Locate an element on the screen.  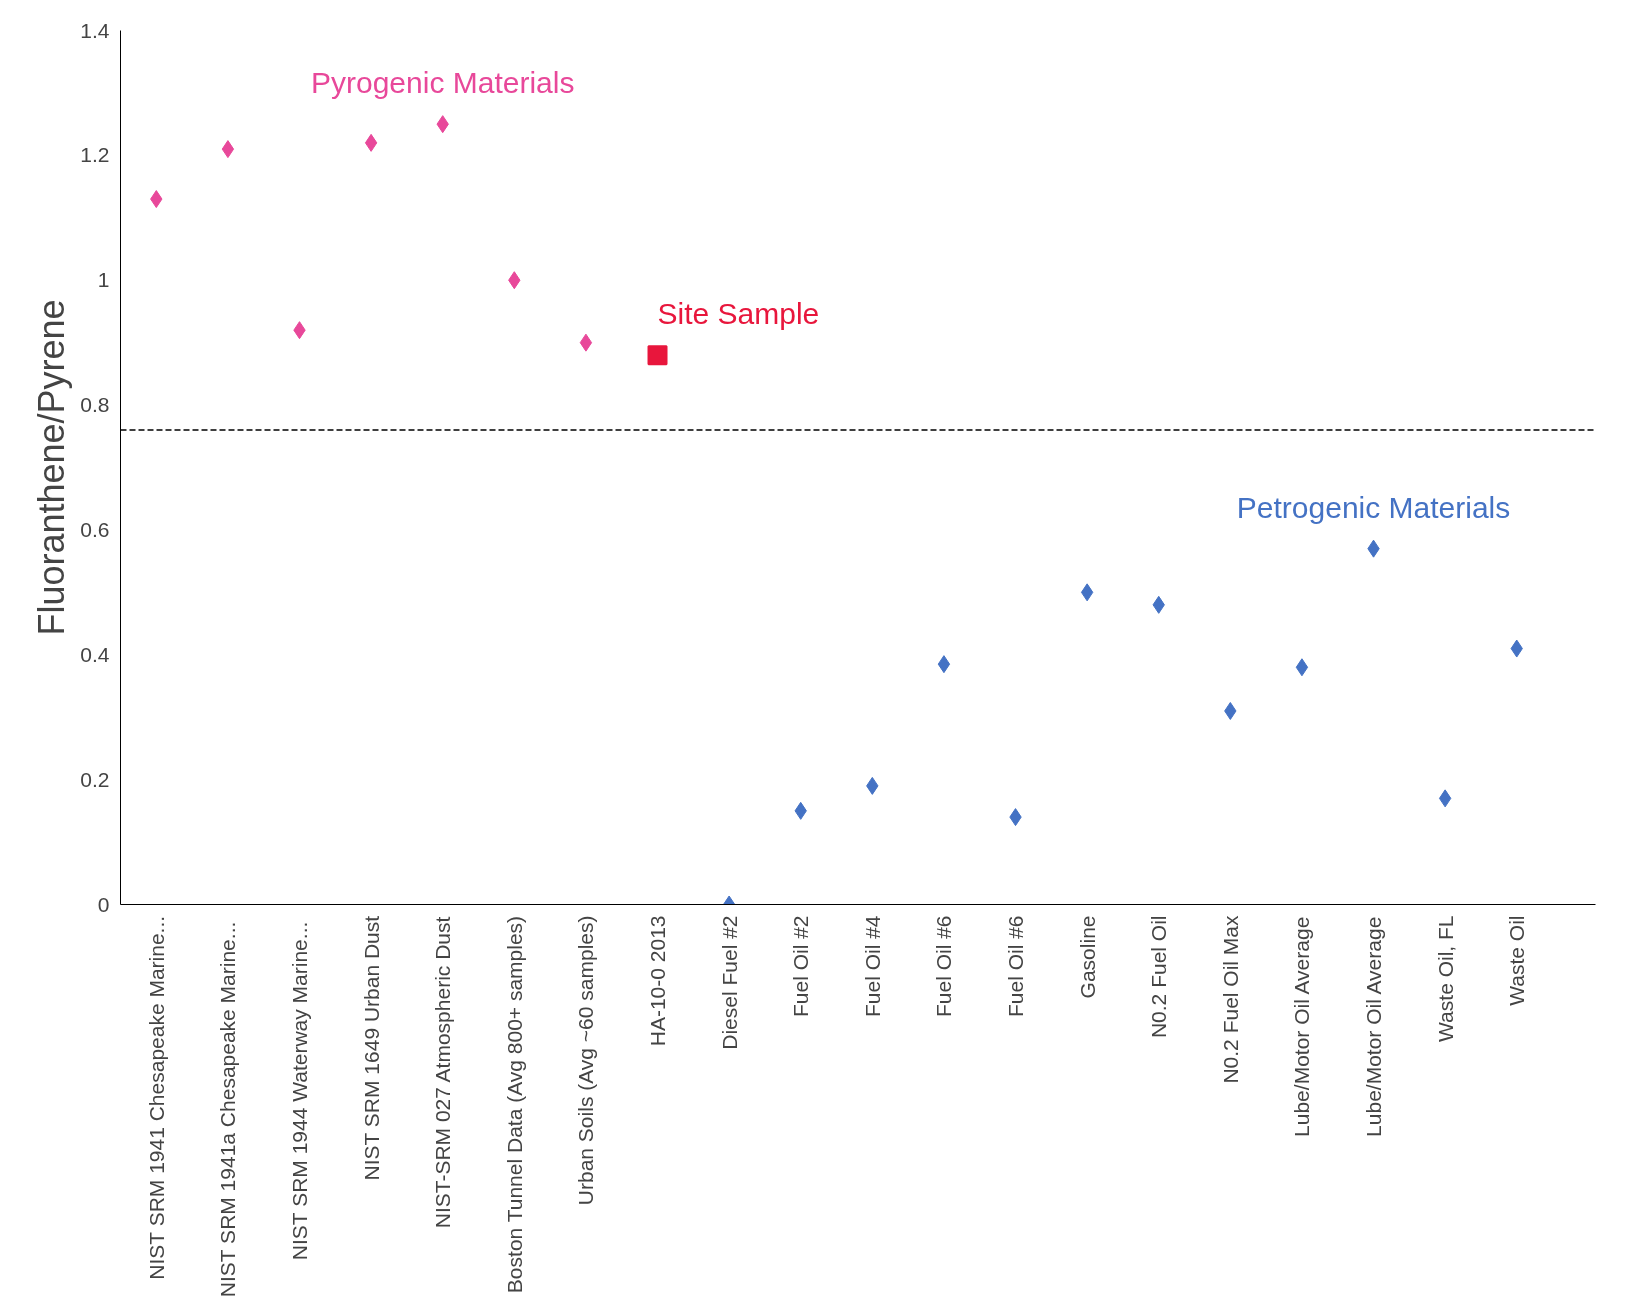
x-tick-label: Gasoline is located at coordinates (1087, 957).